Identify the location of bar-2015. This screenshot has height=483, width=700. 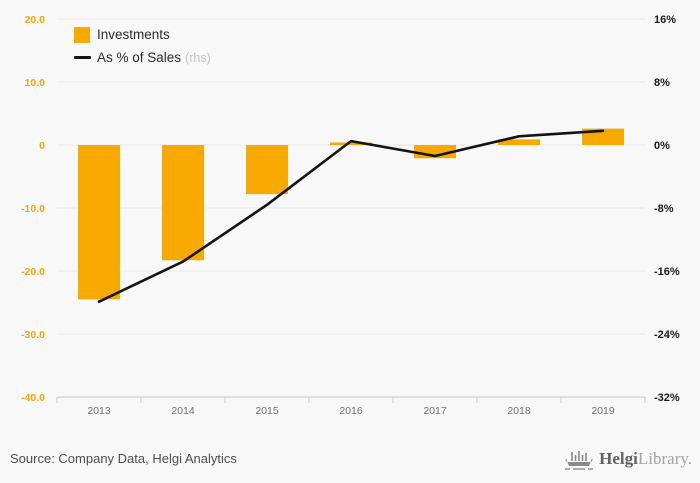
(267, 170).